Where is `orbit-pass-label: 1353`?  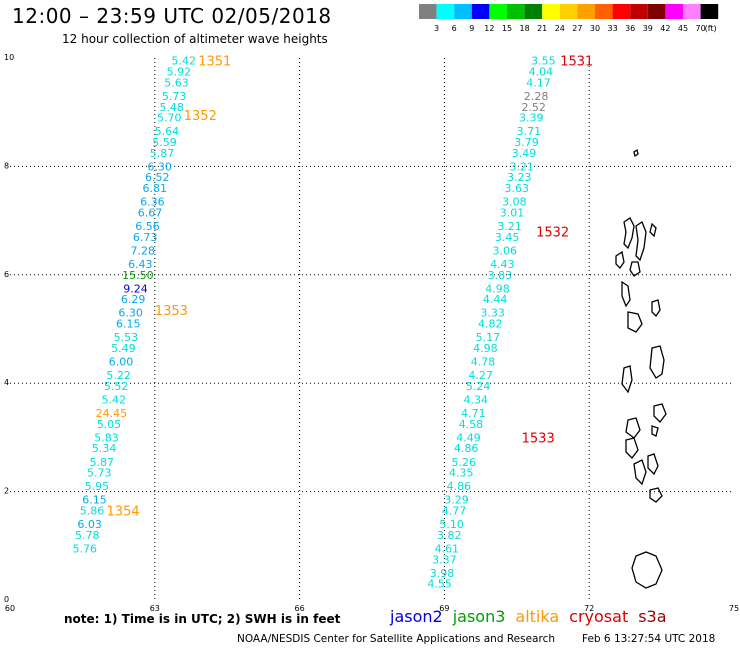 orbit-pass-label: 1353 is located at coordinates (171, 311).